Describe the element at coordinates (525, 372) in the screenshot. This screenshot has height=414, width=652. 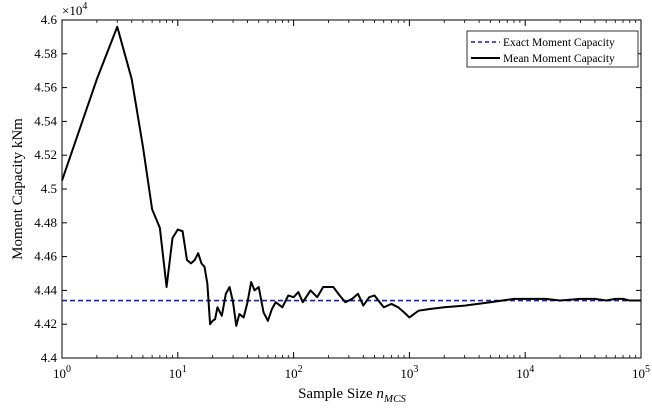
I see `x-tick-label: 10⁴` at that location.